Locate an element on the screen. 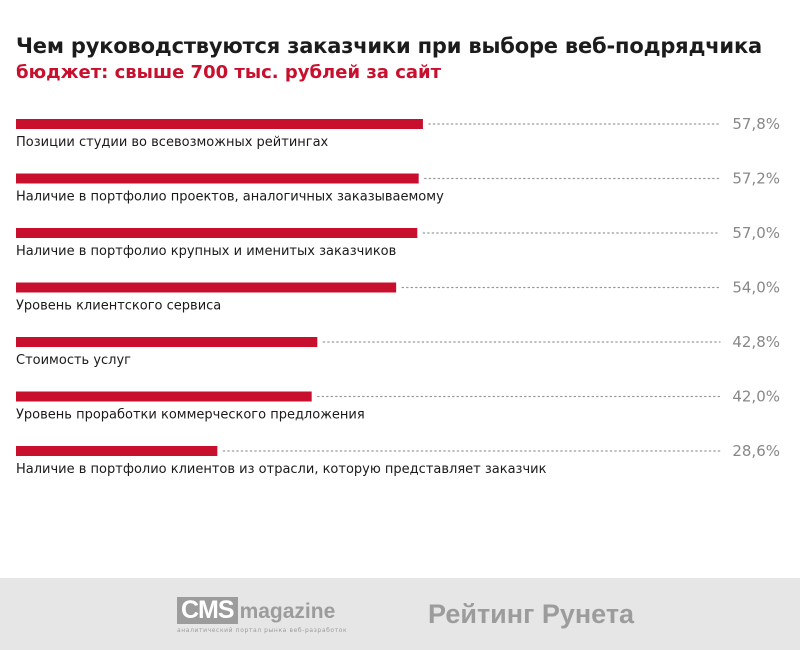  value-label: 57,8% is located at coordinates (756, 124).